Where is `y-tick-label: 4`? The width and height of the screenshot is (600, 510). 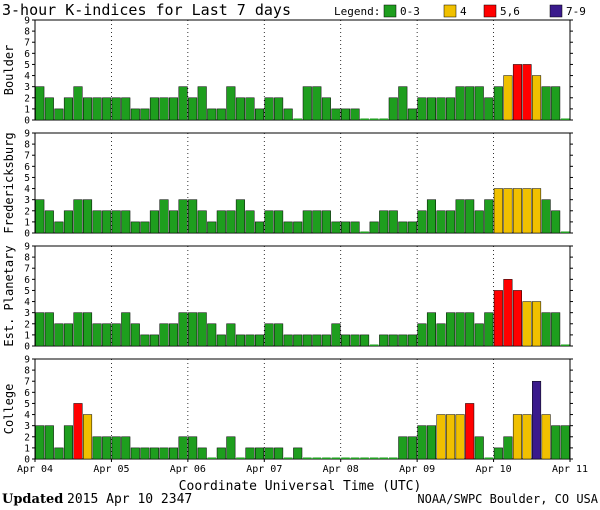
y-tick-label: 4 is located at coordinates (27, 76).